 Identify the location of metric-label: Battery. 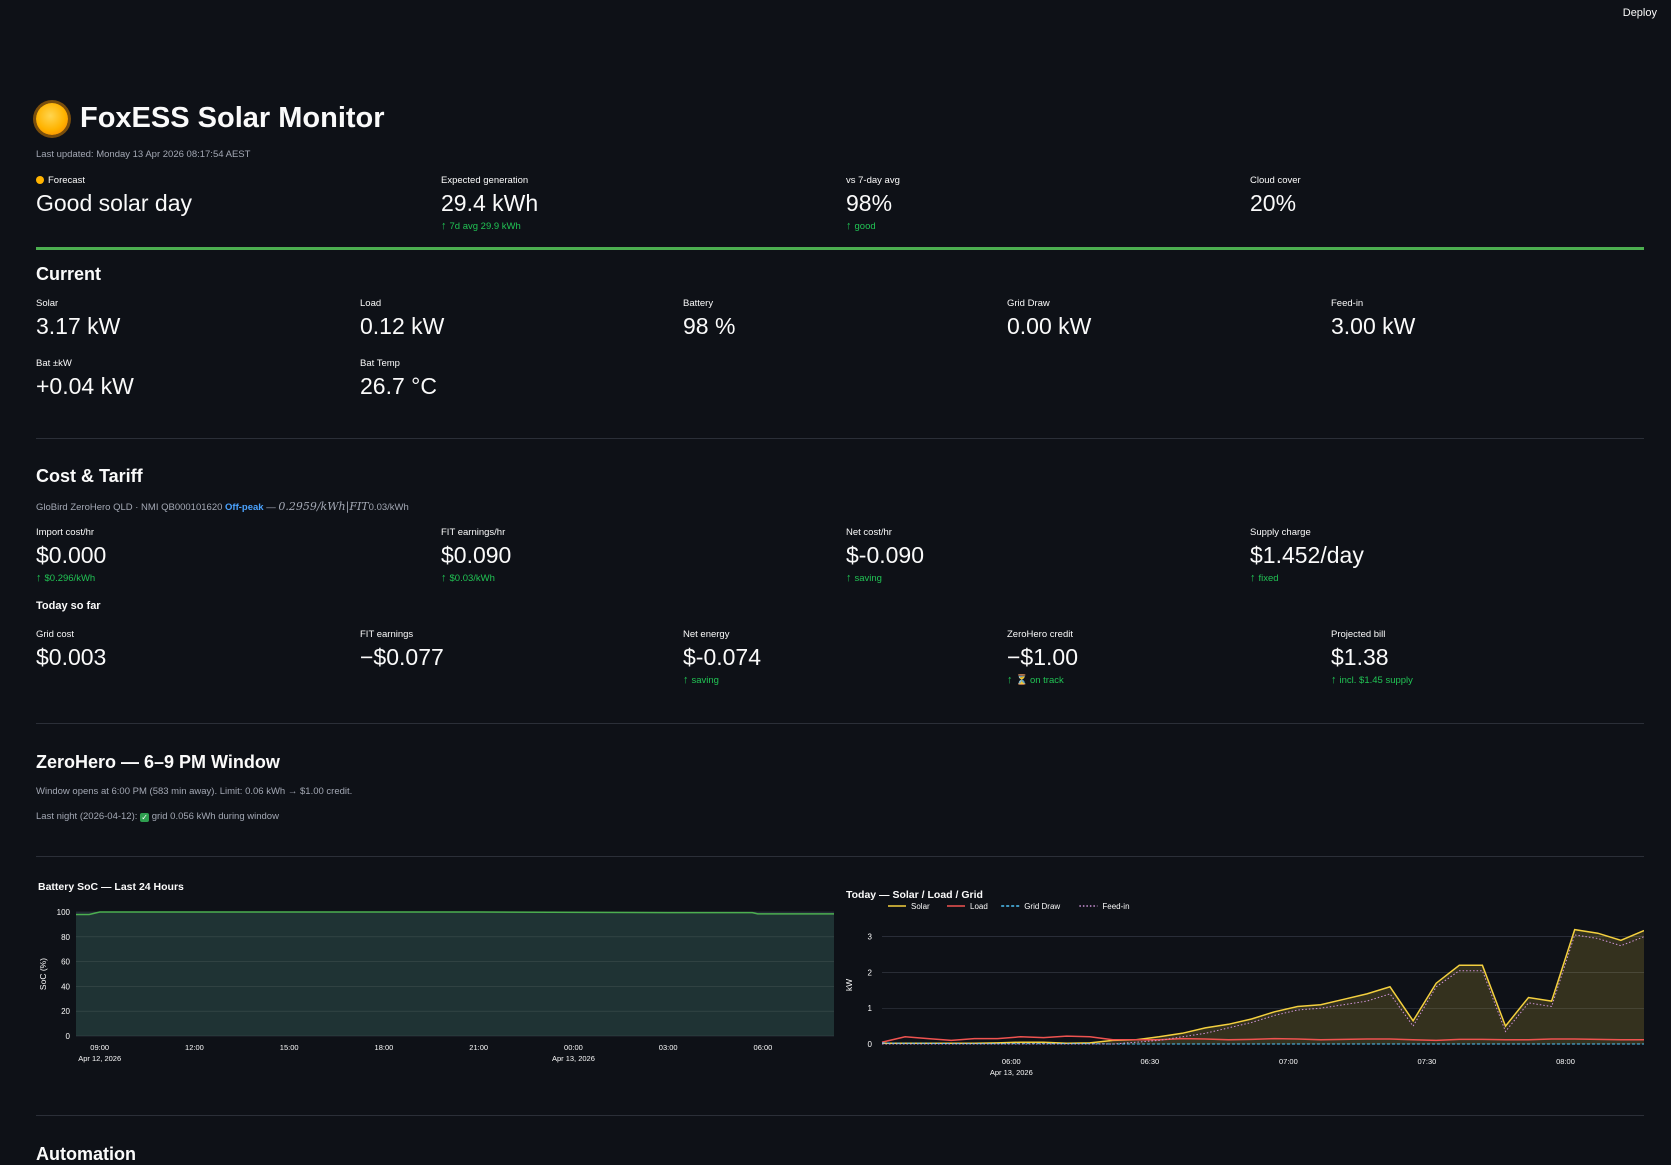
(698, 303).